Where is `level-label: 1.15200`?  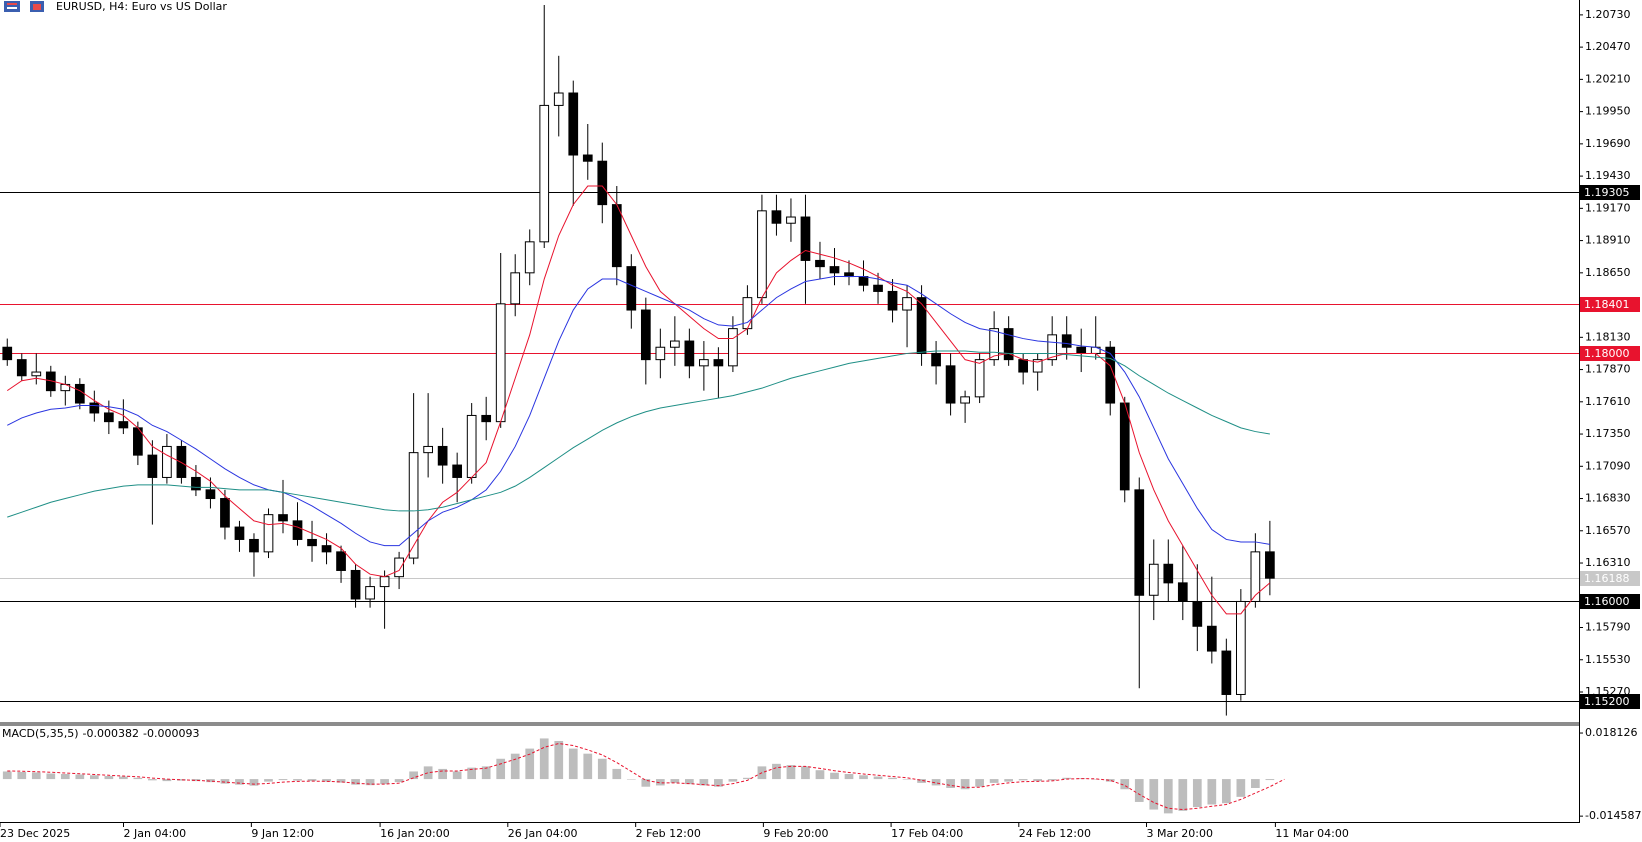 level-label: 1.15200 is located at coordinates (1607, 701).